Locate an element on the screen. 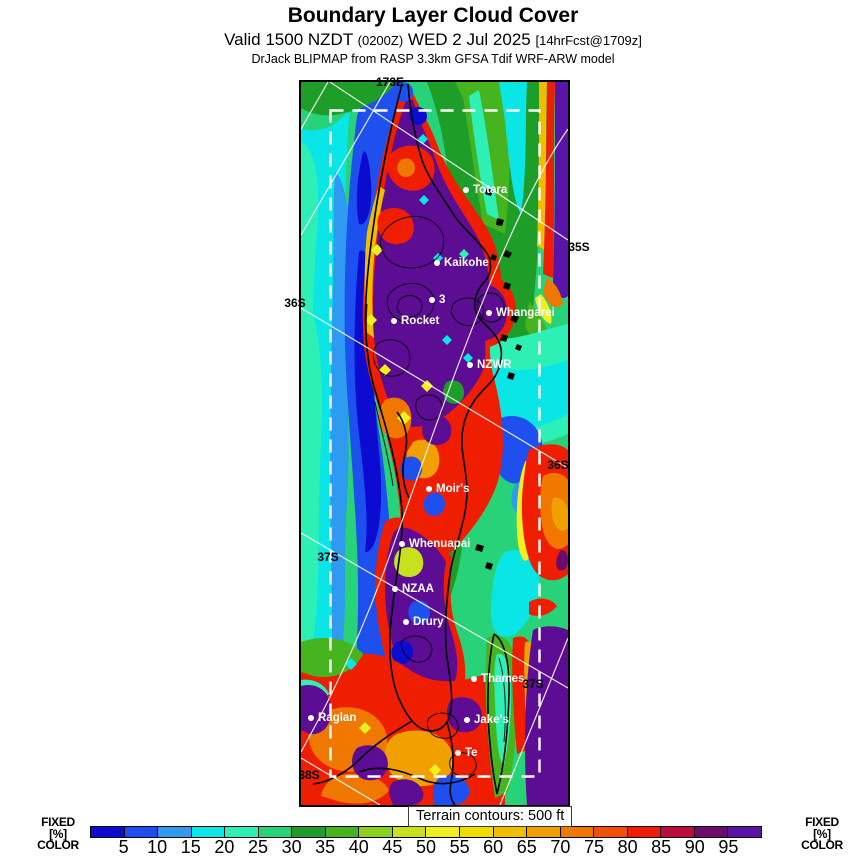 The width and height of the screenshot is (850, 860). site-marker-totara: Totara is located at coordinates (485, 190).